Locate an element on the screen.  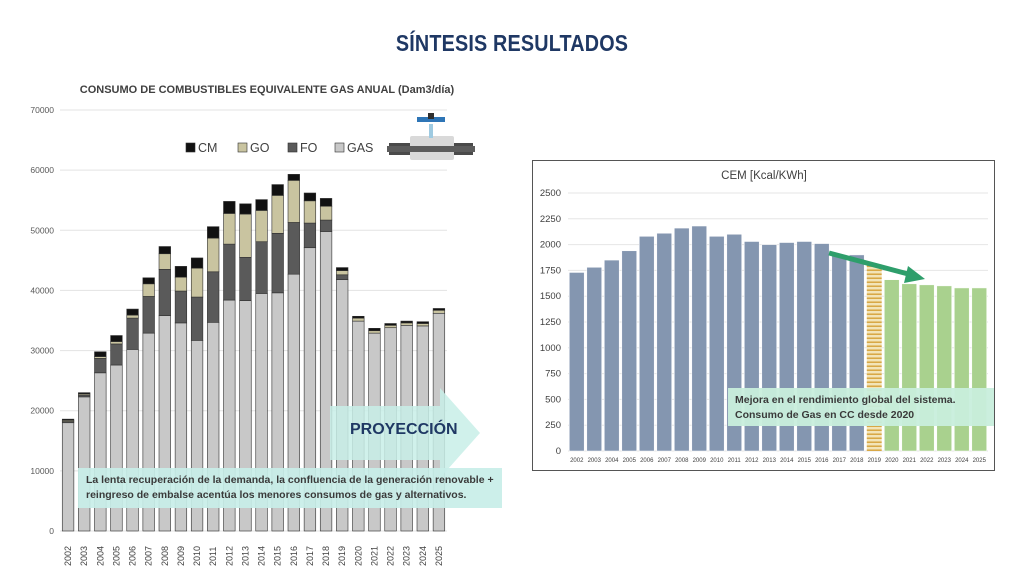
y-tick-label: 60000 is located at coordinates (42, 170).